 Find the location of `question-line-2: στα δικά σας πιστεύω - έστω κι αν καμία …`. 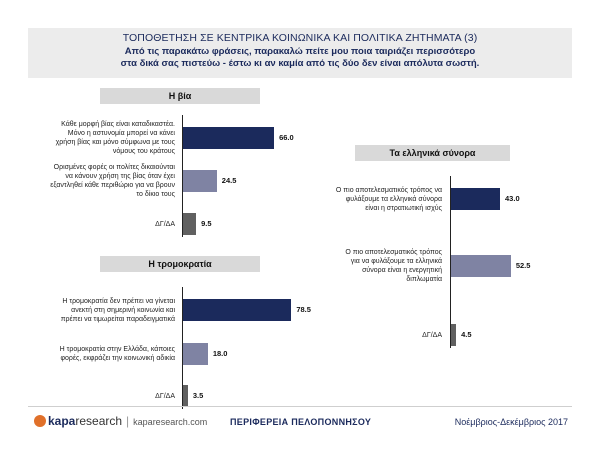

question-line-2: στα δικά σας πιστεύω - έστω κι αν καμία … is located at coordinates (300, 63).